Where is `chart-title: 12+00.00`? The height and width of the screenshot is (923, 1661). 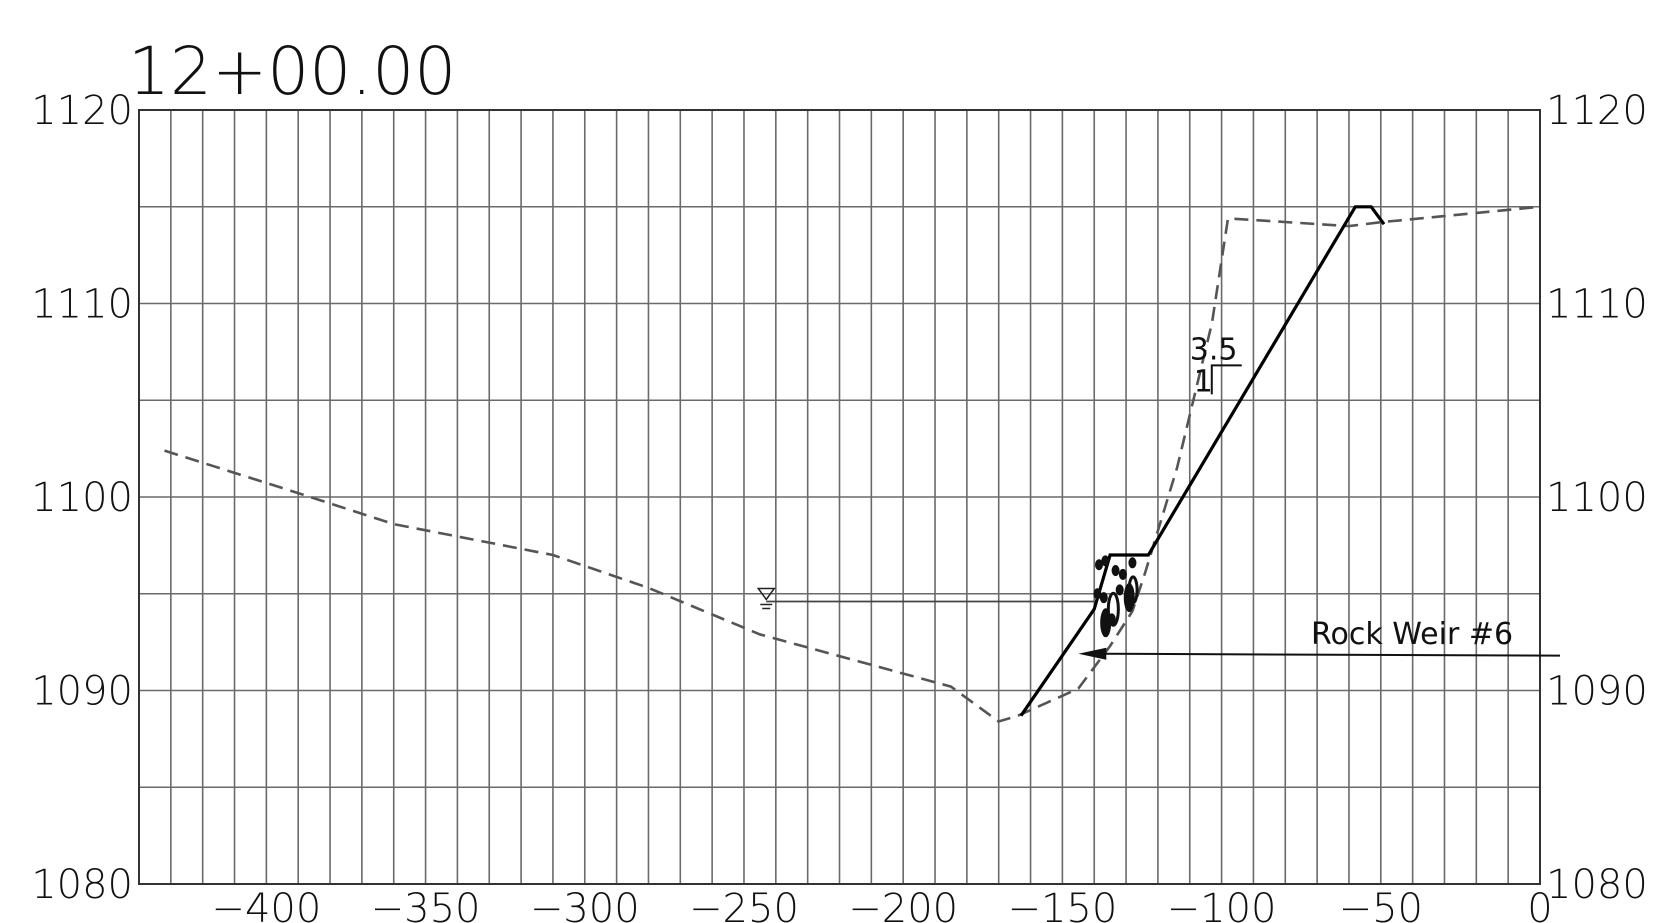 chart-title: 12+00.00 is located at coordinates (292, 71).